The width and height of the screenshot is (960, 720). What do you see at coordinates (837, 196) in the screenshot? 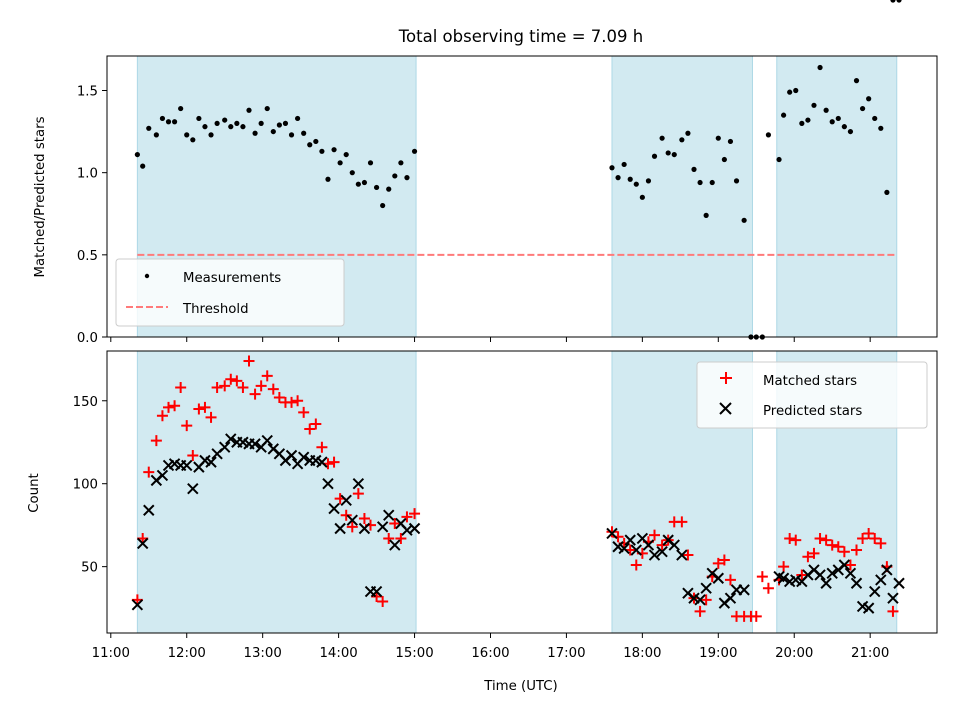
I see `observing-window` at bounding box center [837, 196].